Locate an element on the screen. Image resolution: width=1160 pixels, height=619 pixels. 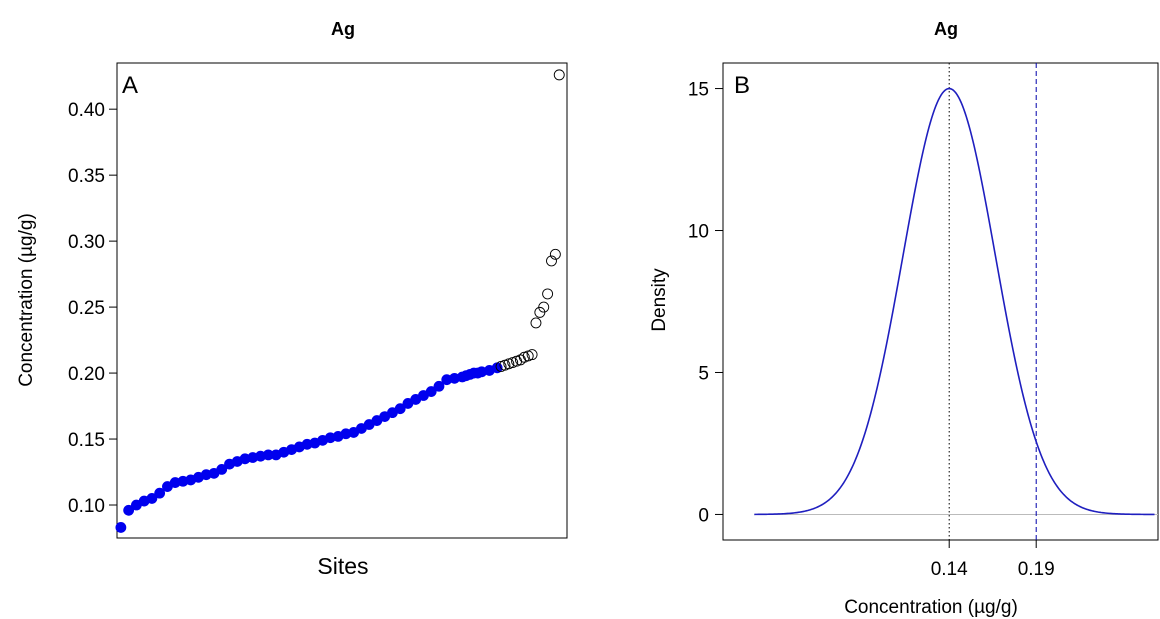
panel-b-y-label: Density is located at coordinates (659, 300).